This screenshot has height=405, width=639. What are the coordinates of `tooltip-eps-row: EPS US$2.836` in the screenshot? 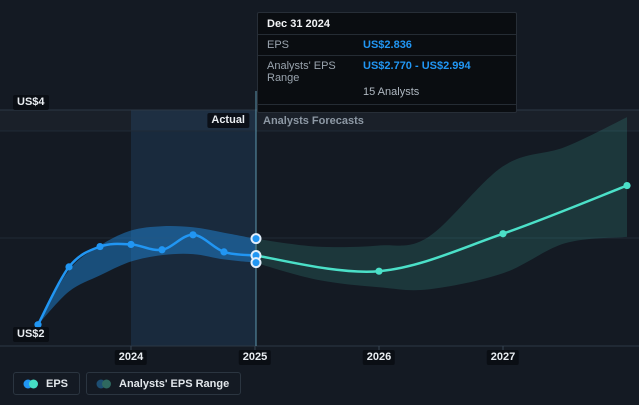 It's located at (387, 45).